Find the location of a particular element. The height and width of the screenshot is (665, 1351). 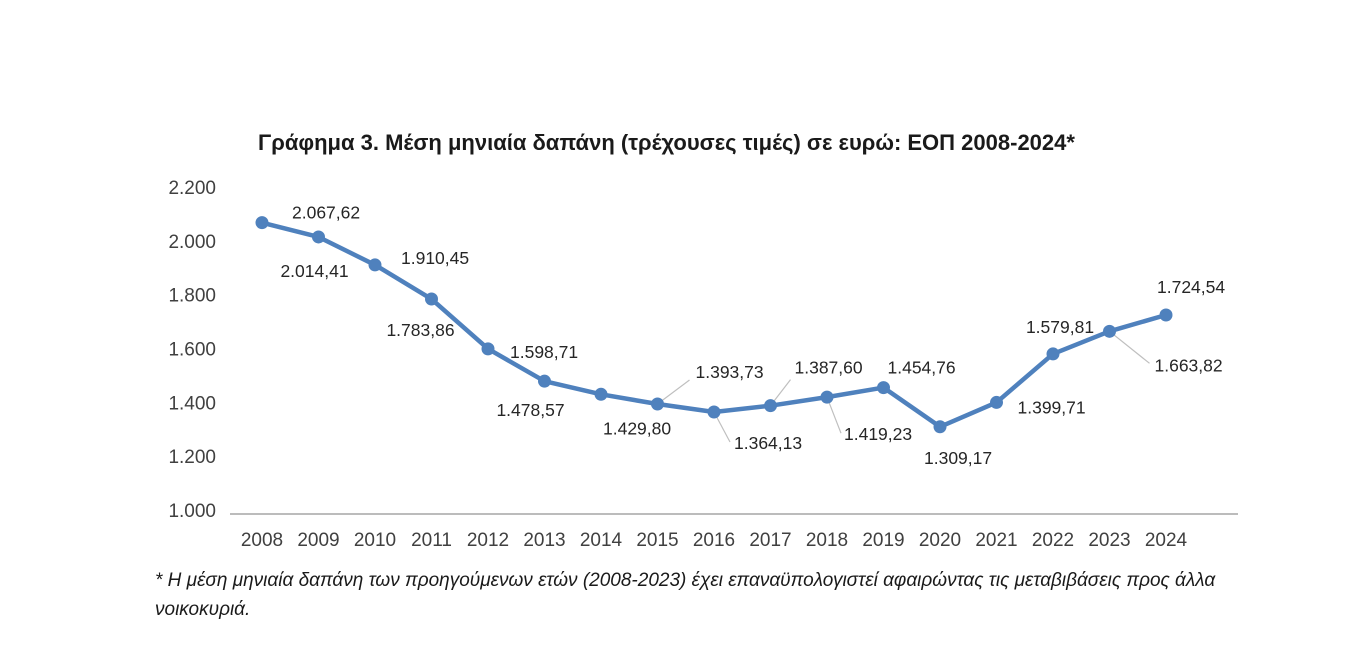

x-axis-label: 2021 is located at coordinates (996, 540).